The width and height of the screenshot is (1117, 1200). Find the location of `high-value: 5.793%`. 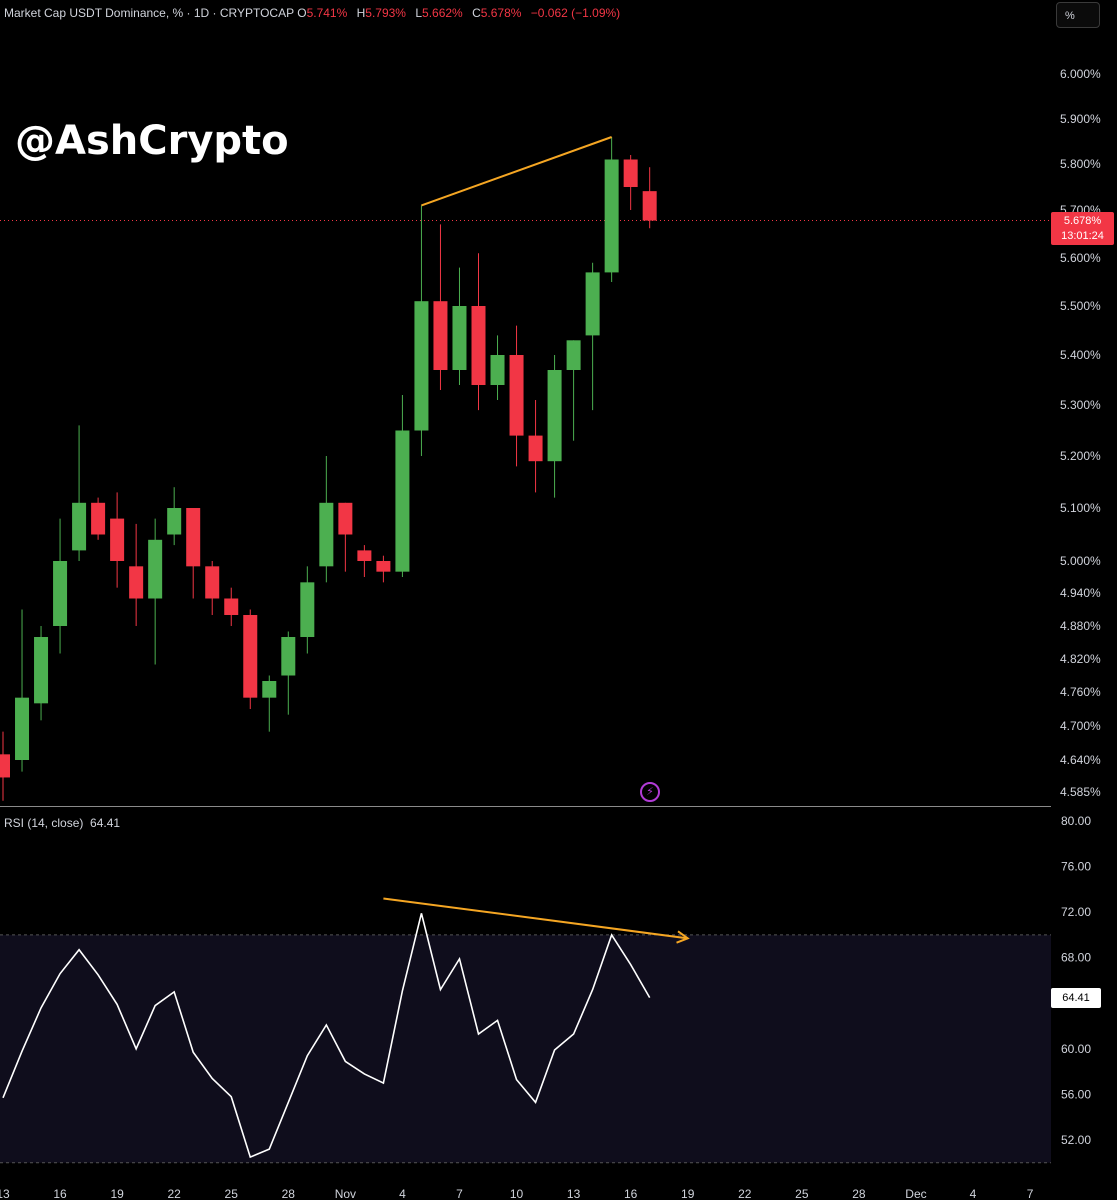

high-value: 5.793% is located at coordinates (385, 13).